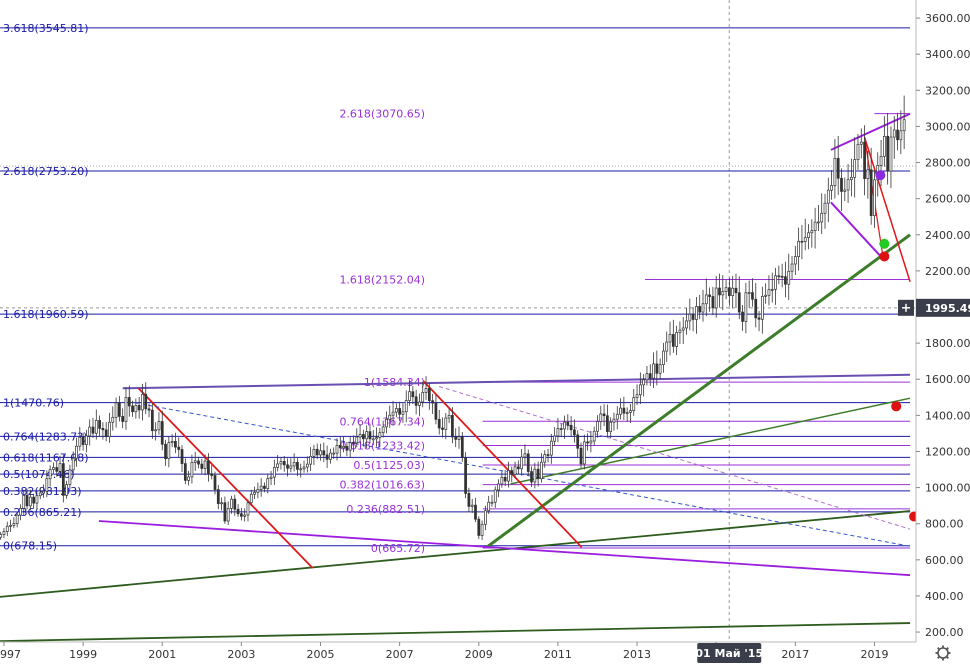  Describe the element at coordinates (42, 512) in the screenshot. I see `fib-level-label: 0.236(865.21)` at that location.